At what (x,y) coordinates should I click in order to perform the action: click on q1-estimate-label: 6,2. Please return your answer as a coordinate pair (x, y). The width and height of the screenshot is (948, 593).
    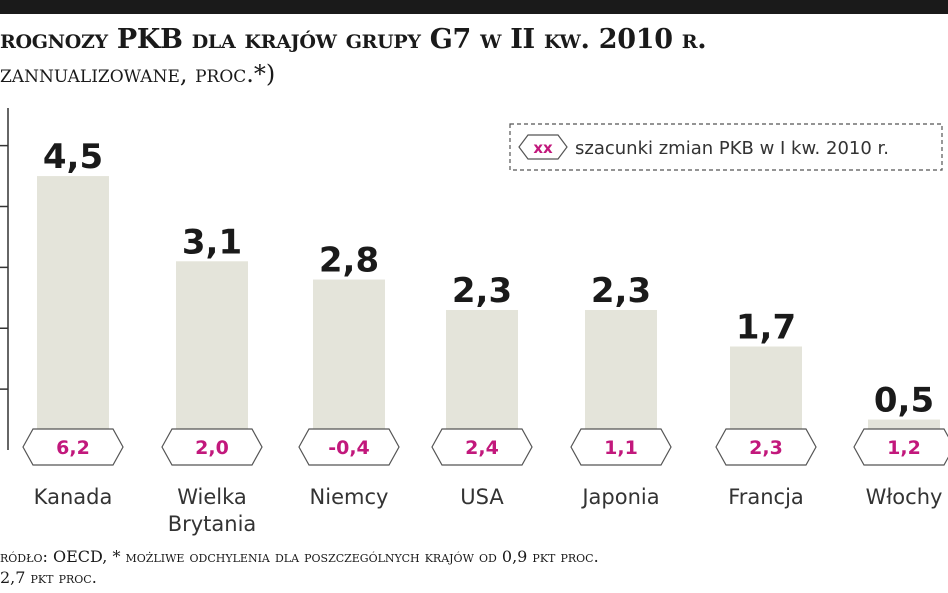
    Looking at the image, I should click on (73, 448).